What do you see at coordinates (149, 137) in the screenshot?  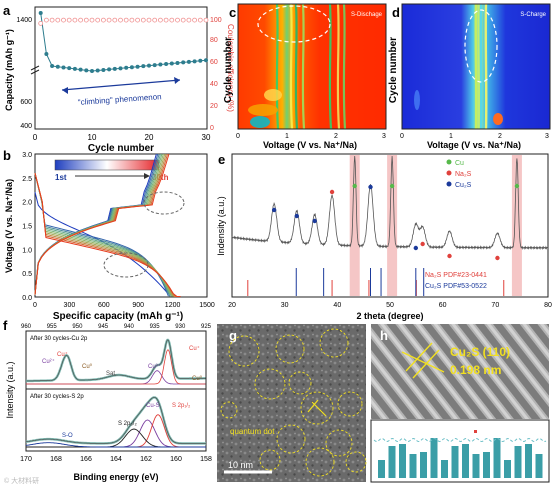 I see `a-xtick: 20` at bounding box center [149, 137].